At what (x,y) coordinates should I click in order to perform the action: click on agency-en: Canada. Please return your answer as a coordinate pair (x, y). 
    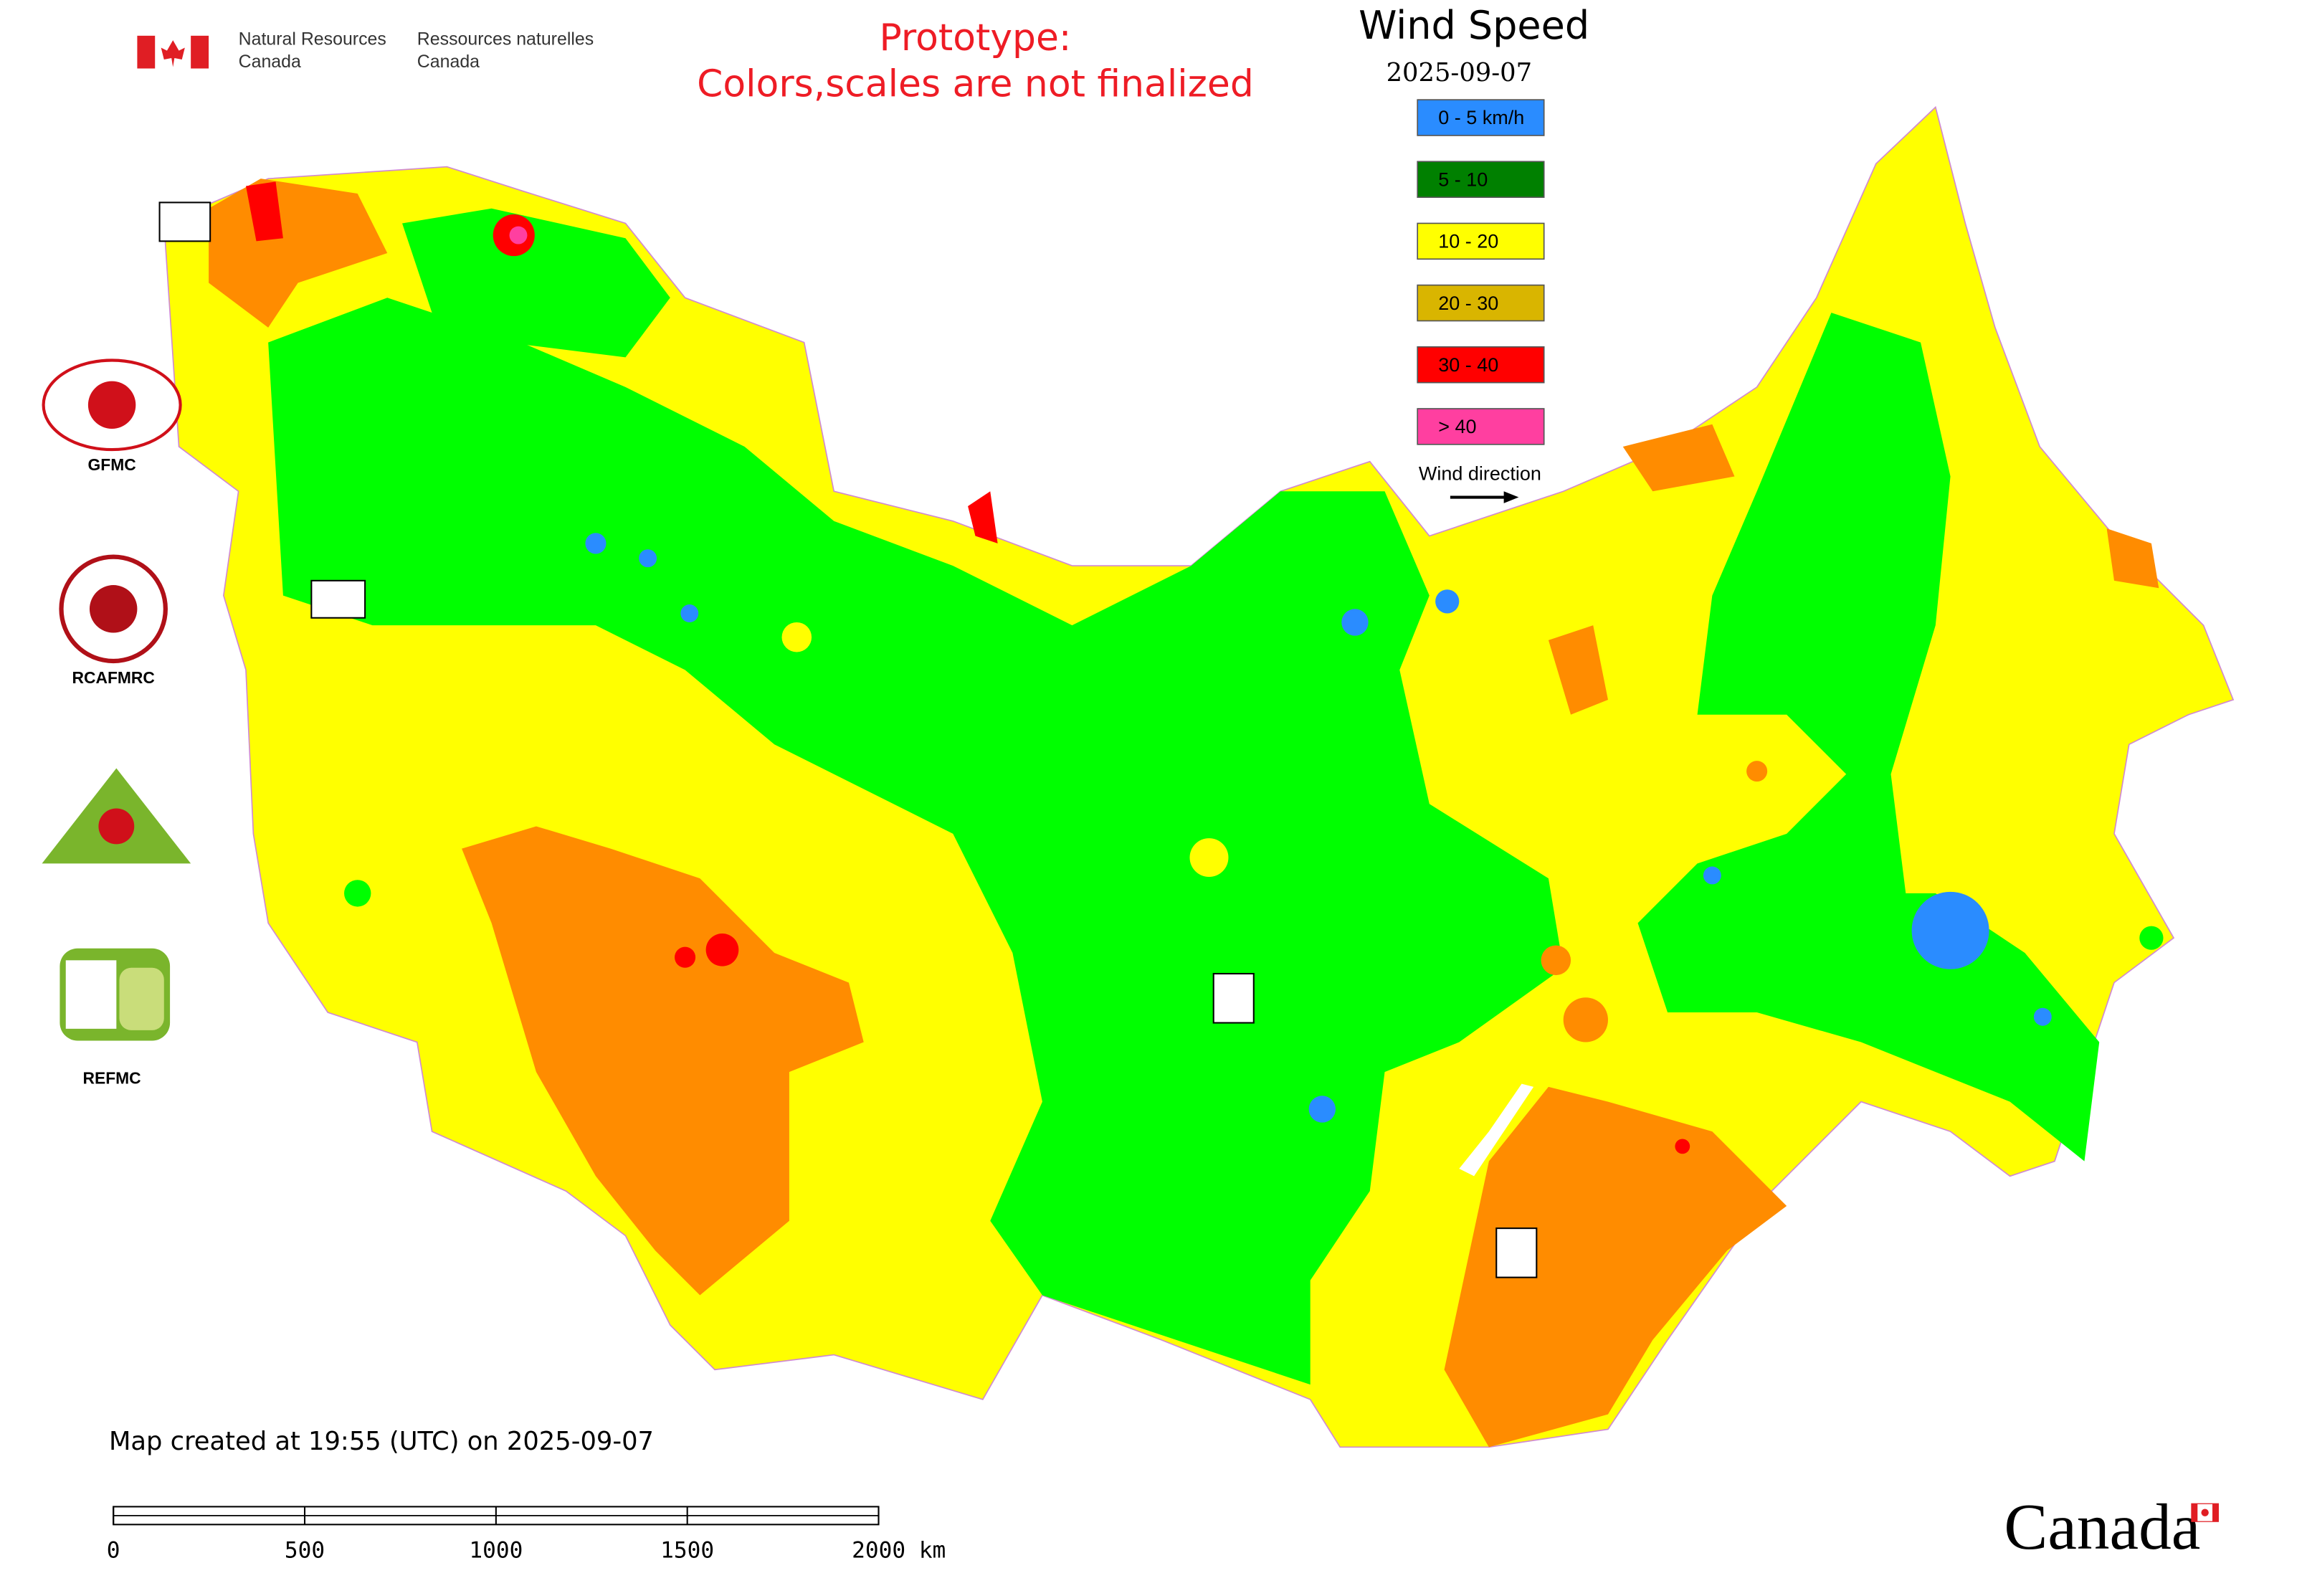
    Looking at the image, I should click on (270, 62).